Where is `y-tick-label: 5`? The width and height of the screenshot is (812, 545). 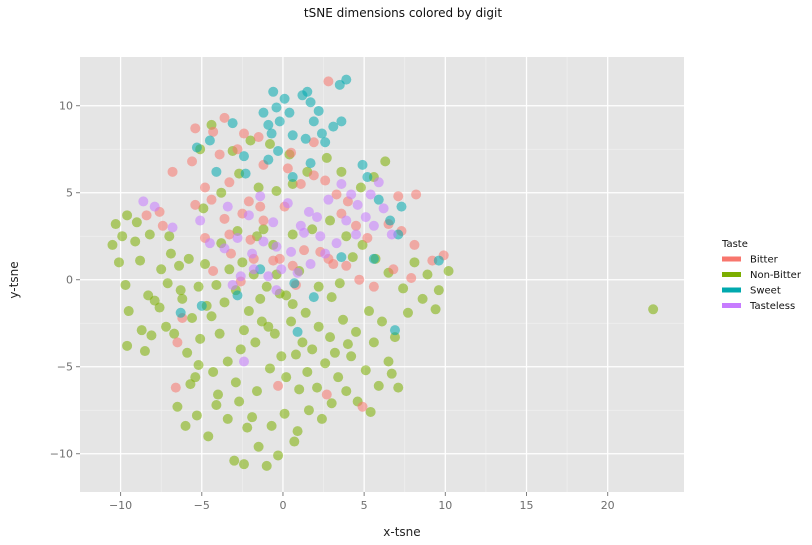 y-tick-label: 5 is located at coordinates (69, 193).